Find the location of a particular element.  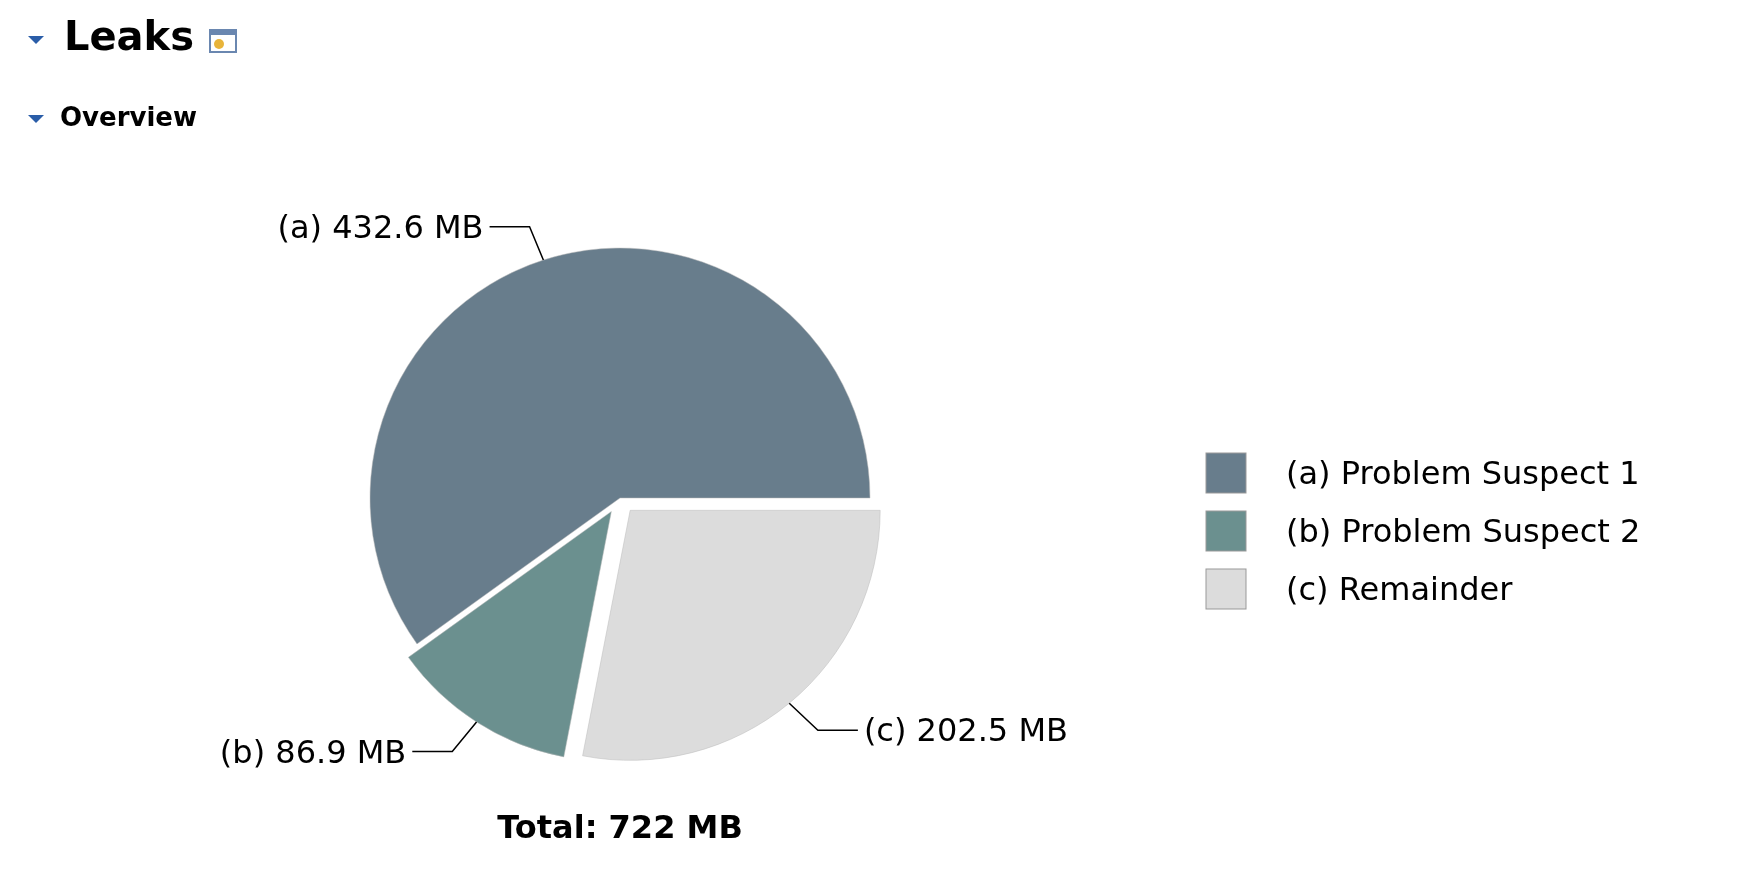

legend-label: (a) Problem Suspect 1 is located at coordinates (1463, 473).